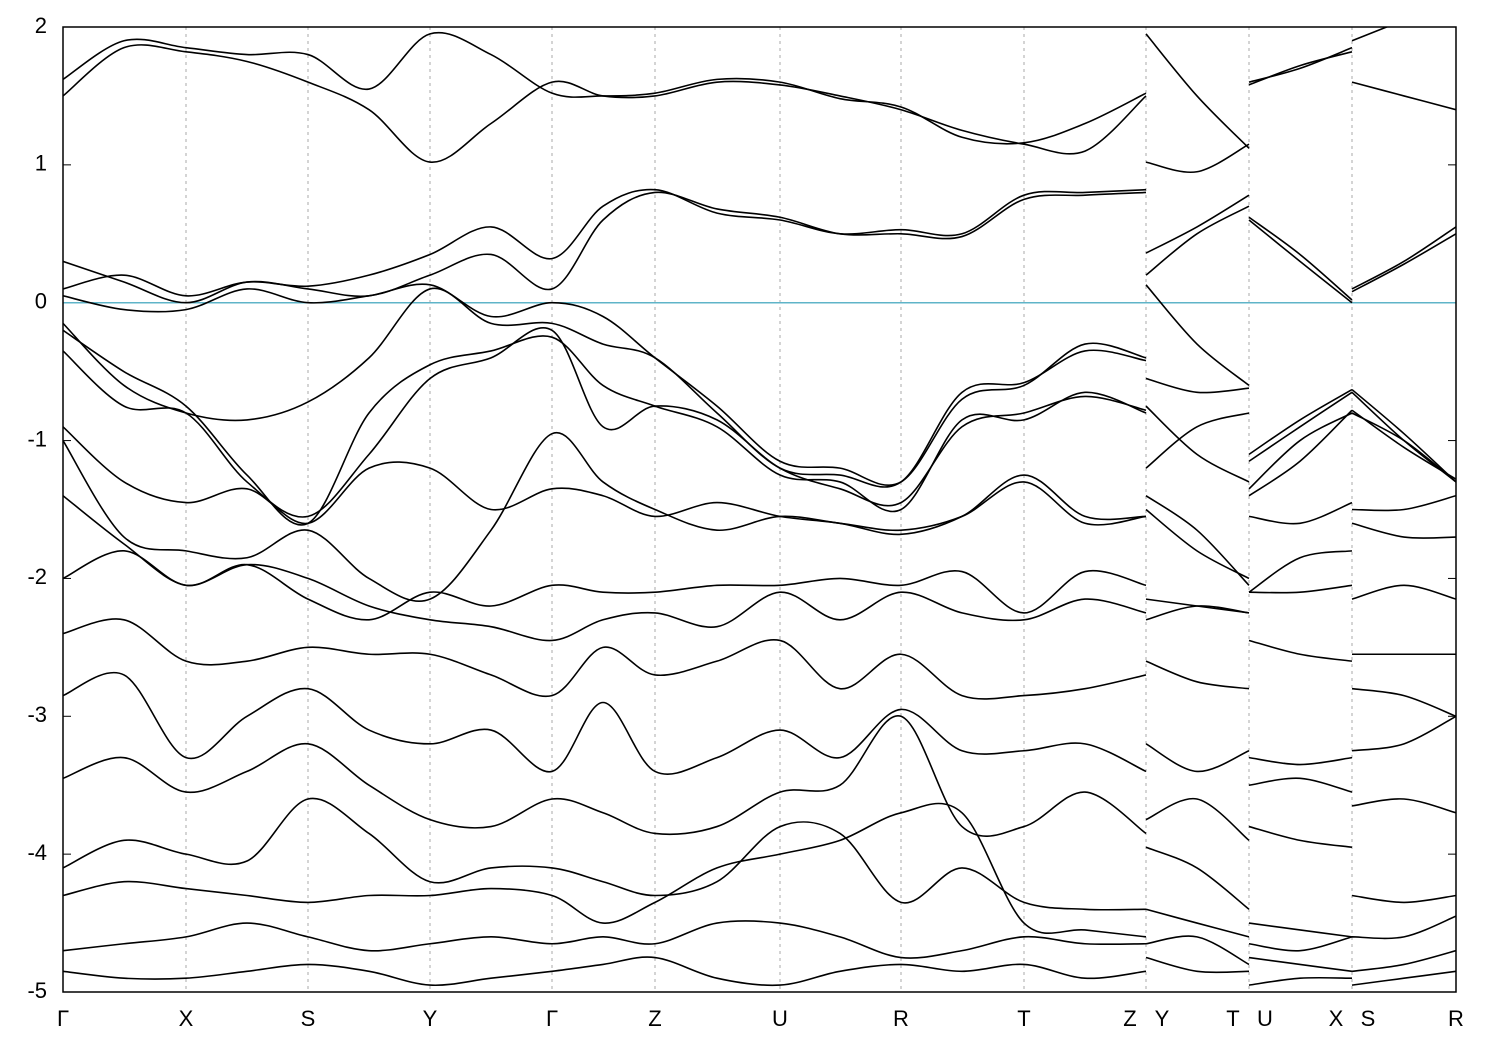  Describe the element at coordinates (41, 163) in the screenshot. I see `y-tick-label: 1` at that location.